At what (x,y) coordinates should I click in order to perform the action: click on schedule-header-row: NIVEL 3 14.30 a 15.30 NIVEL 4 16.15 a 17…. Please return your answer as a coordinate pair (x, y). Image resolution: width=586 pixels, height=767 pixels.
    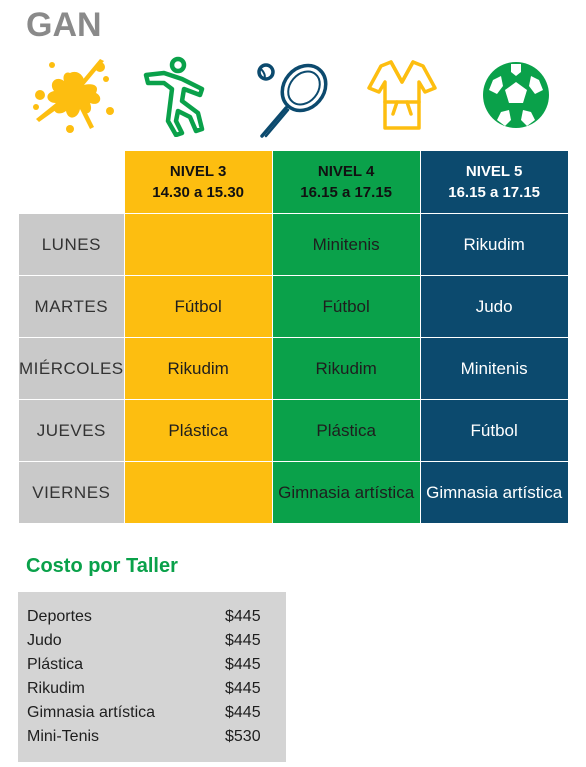
    Looking at the image, I should click on (293, 182).